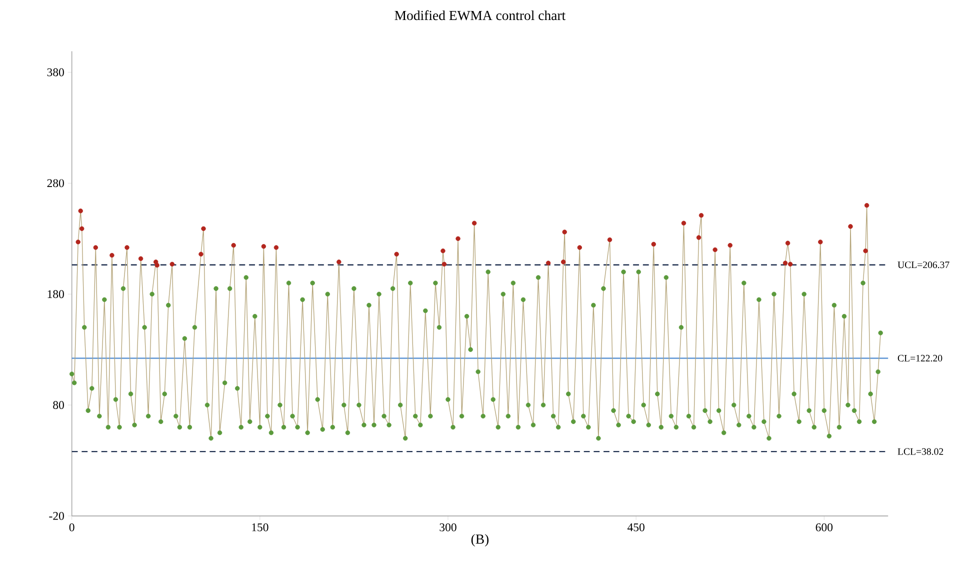  I want to click on chart-title: Modified EWMA control chart, so click(480, 15).